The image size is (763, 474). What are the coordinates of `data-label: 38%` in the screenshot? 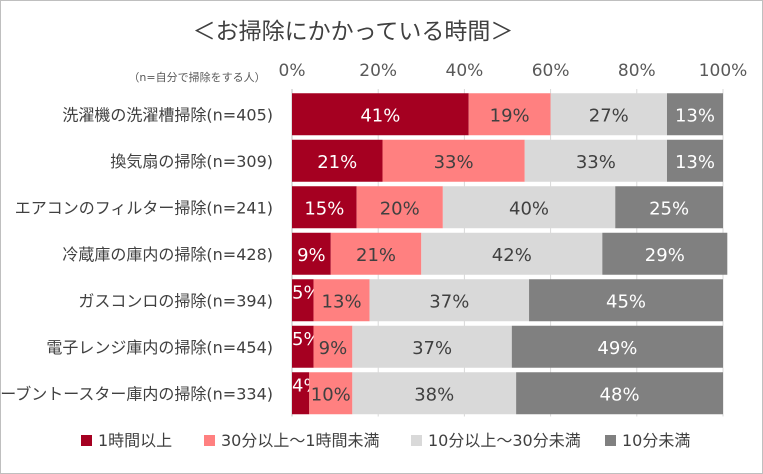 It's located at (434, 394).